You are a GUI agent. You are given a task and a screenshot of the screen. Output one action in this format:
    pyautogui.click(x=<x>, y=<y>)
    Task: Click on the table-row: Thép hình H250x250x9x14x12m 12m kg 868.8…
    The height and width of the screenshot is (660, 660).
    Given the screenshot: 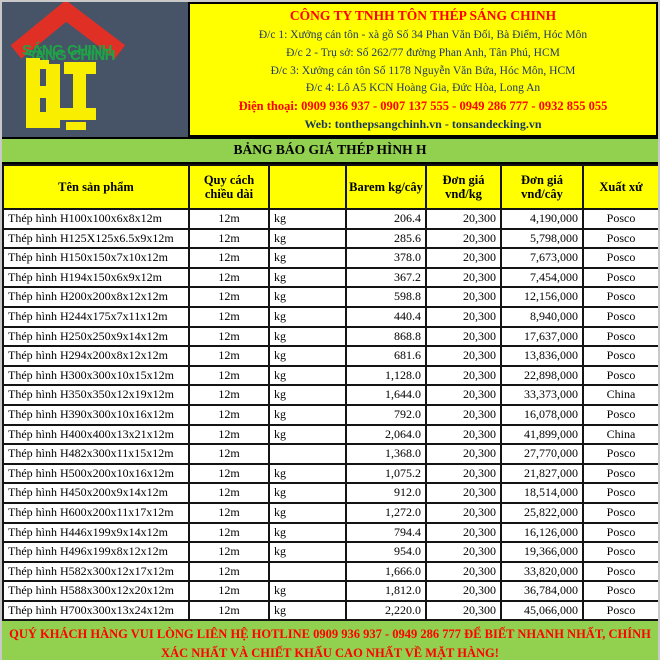 What is the action you would take?
    pyautogui.click(x=330, y=336)
    